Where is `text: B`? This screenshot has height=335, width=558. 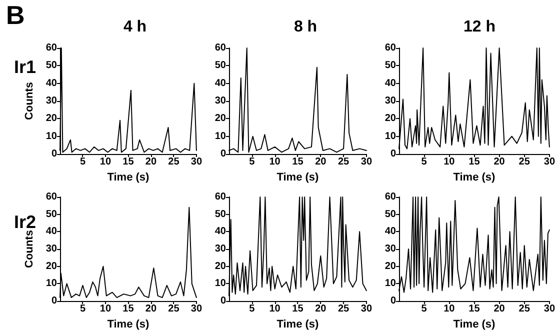
text: B is located at coordinates (15, 15).